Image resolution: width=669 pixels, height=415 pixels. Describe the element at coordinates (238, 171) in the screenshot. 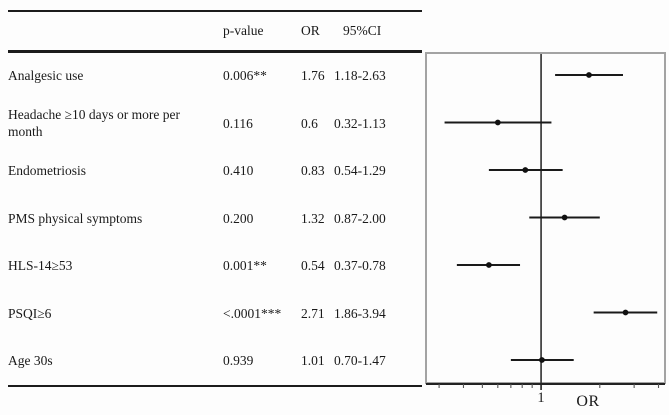

I see `row-p-value: 0.410` at that location.